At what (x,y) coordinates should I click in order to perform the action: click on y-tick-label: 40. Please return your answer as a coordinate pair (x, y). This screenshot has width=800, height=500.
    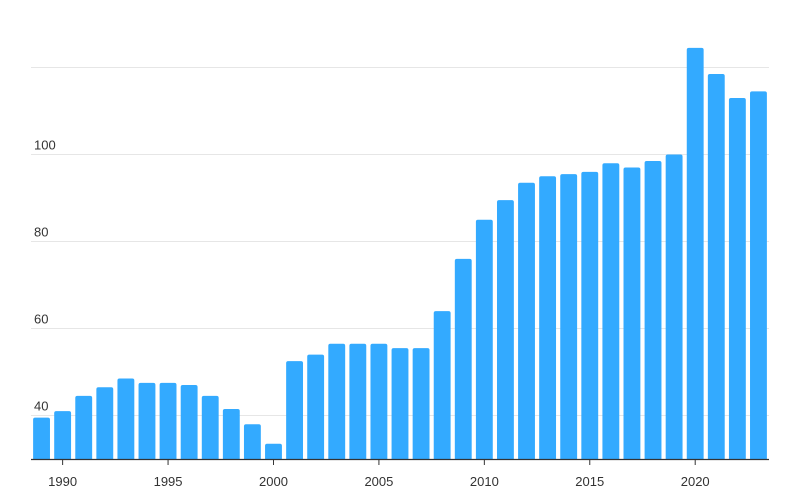
    Looking at the image, I should click on (41, 406).